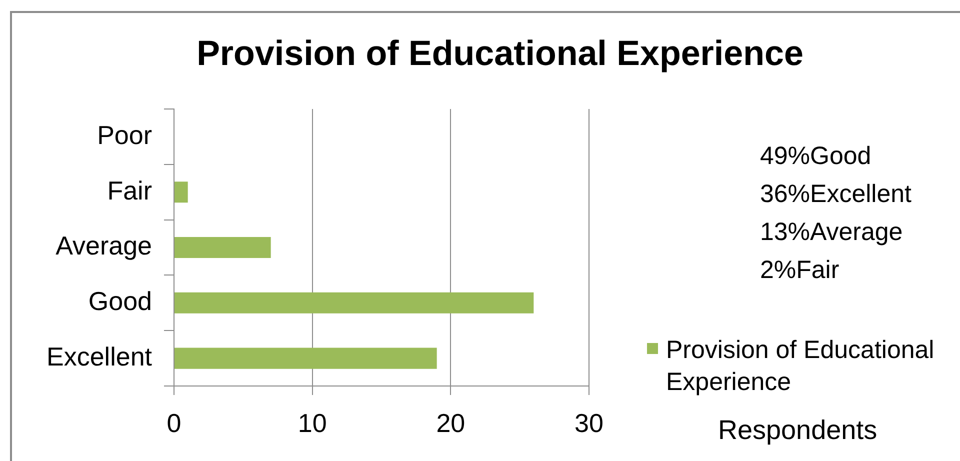 Image resolution: width=960 pixels, height=461 pixels. I want to click on y-tick-label: Average, so click(104, 245).